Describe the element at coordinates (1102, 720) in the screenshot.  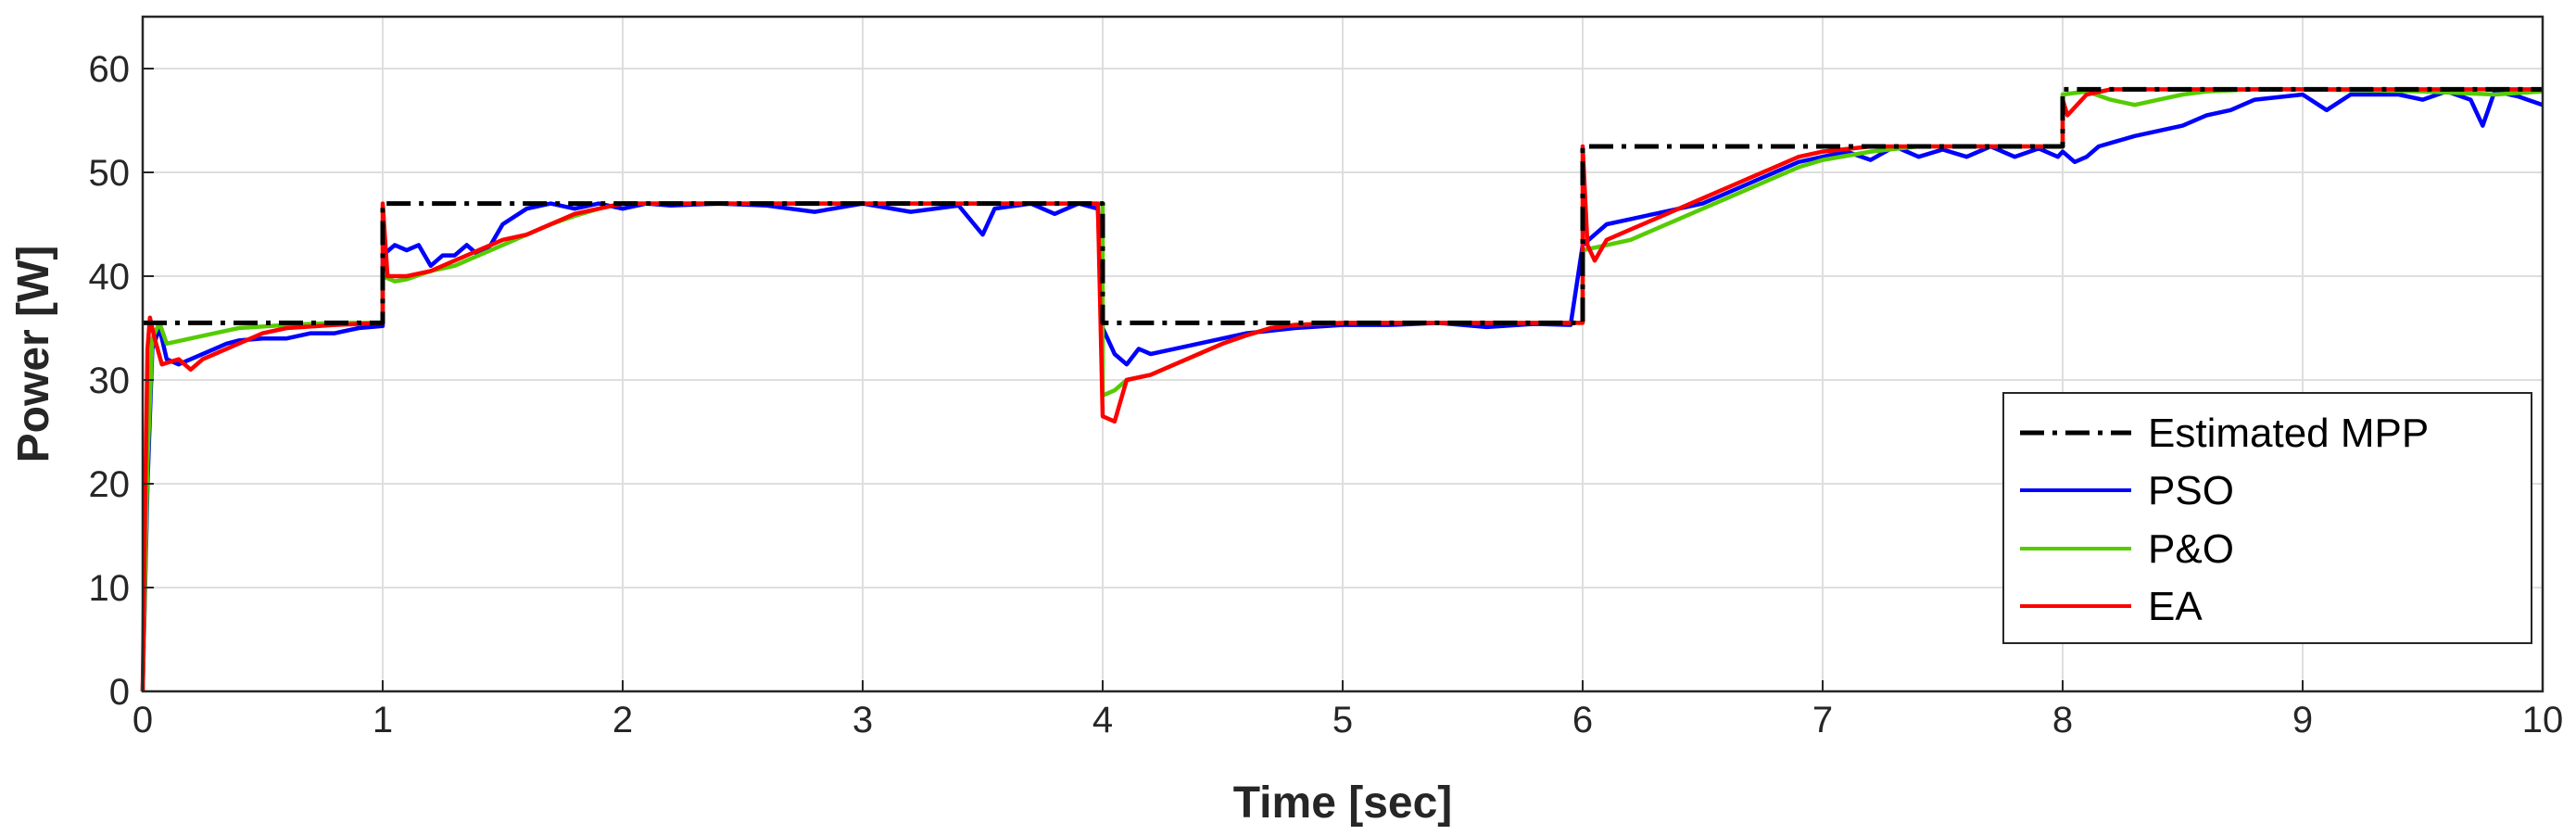
I see `x-tick-label: 4` at that location.